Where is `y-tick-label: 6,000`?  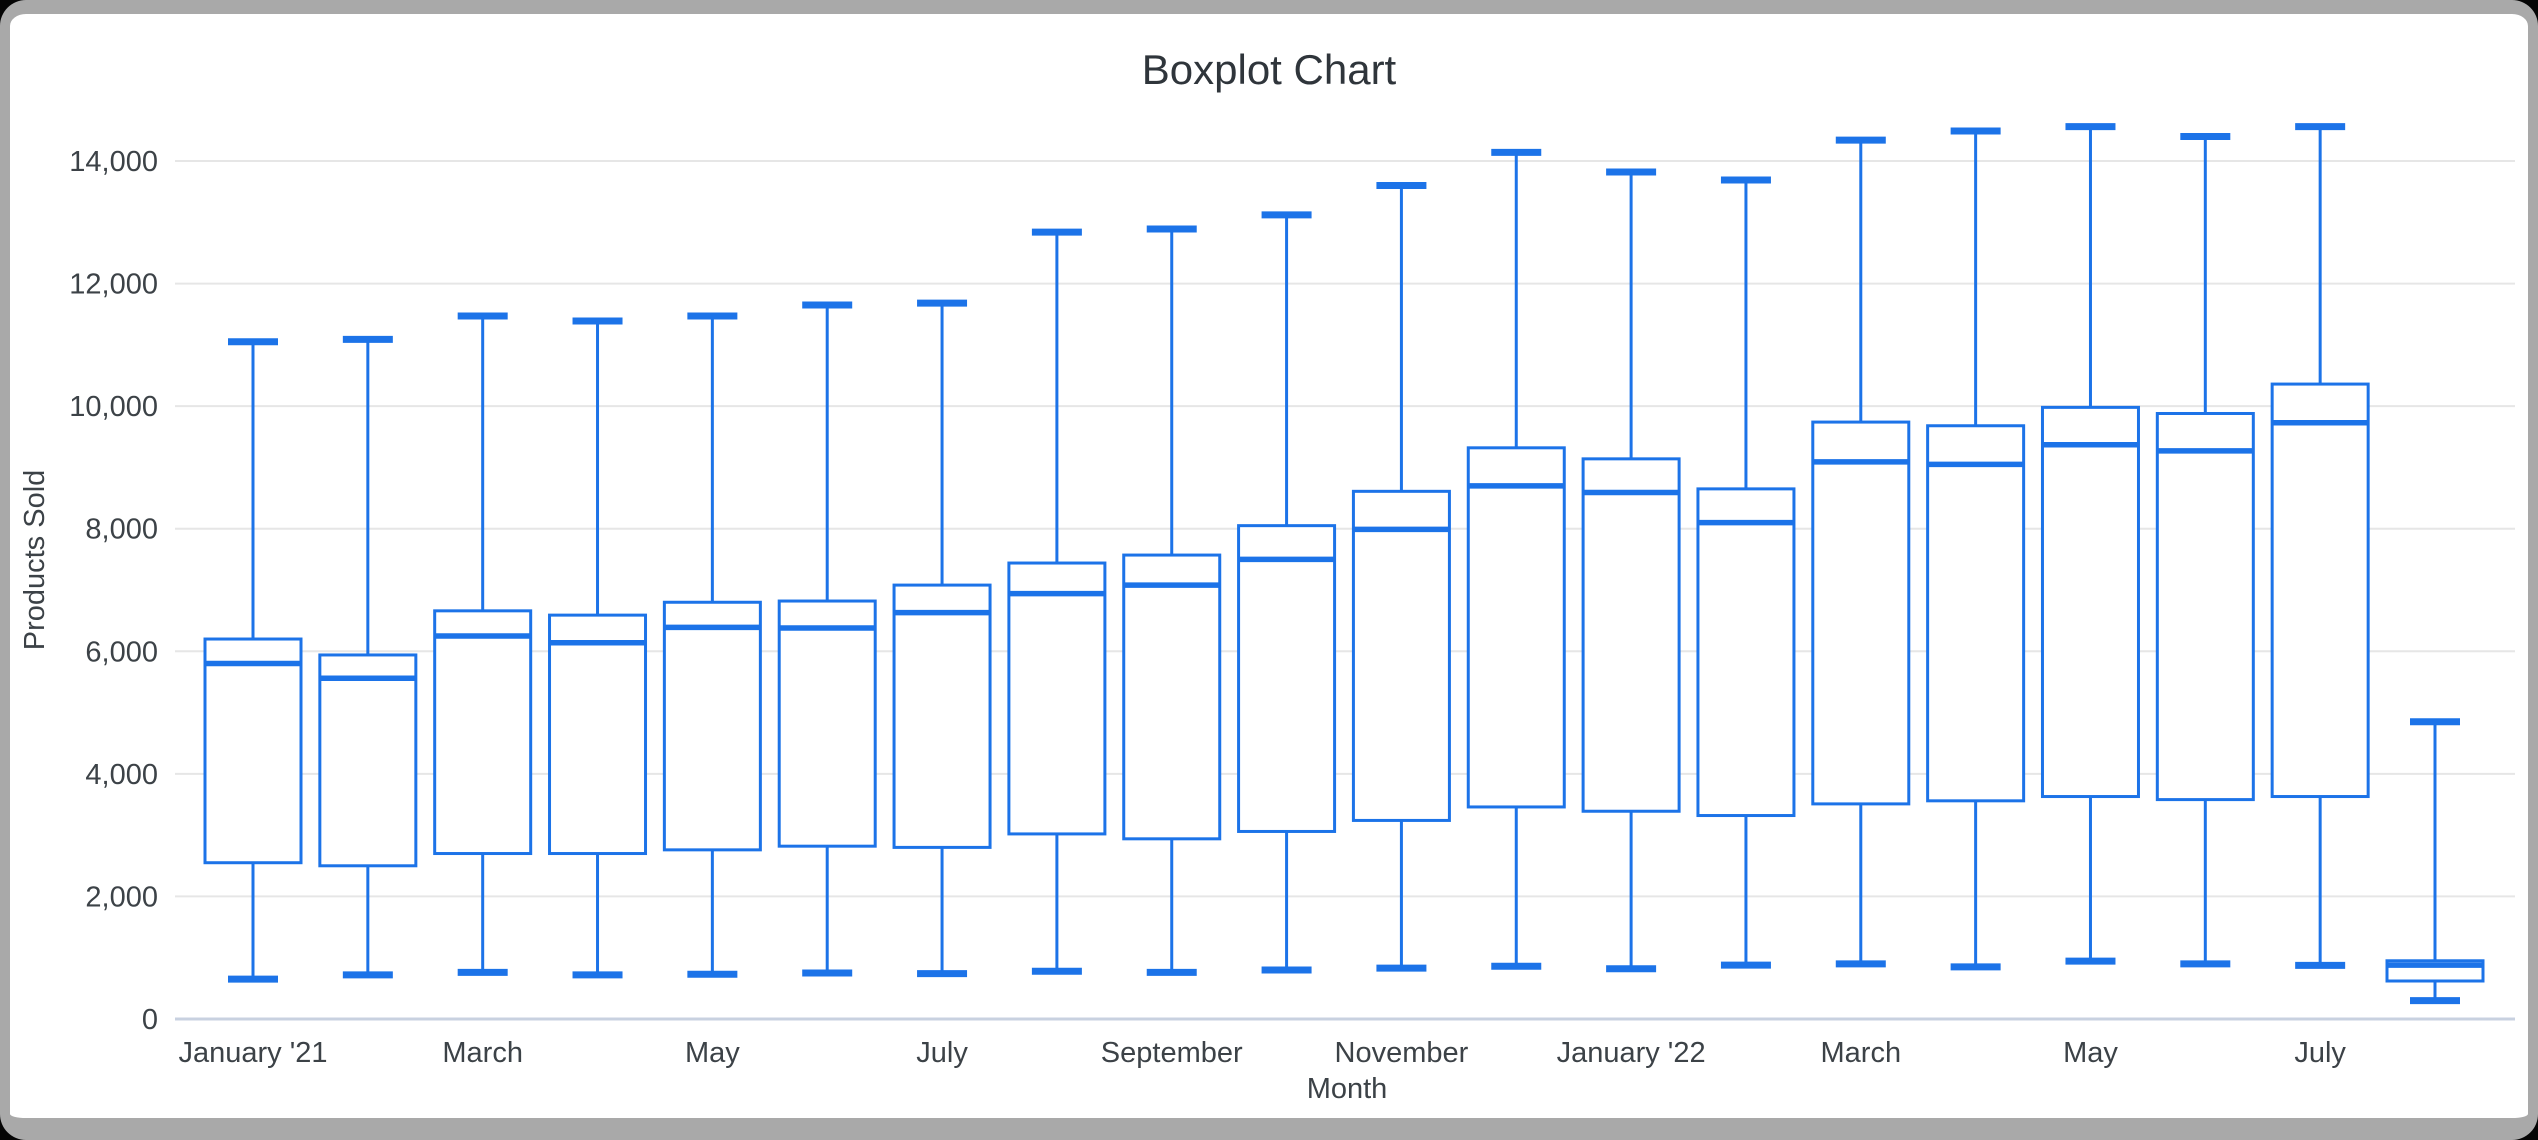 y-tick-label: 6,000 is located at coordinates (121, 652).